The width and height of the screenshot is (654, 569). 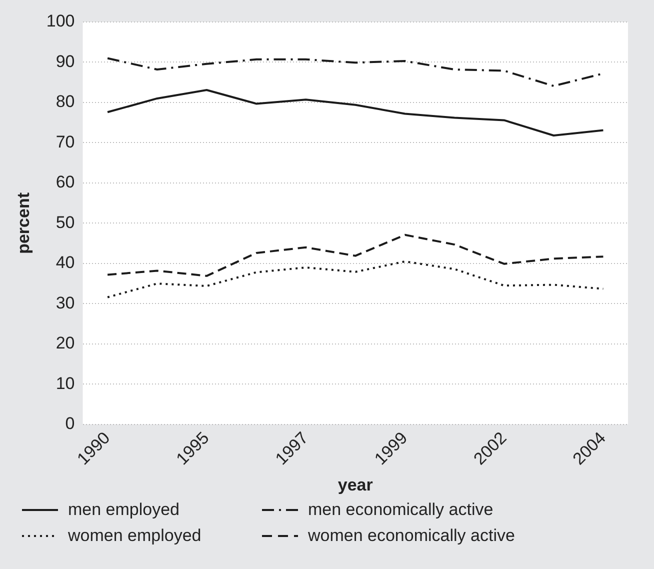 What do you see at coordinates (60, 21) in the screenshot?
I see `y-tick-label: 100` at bounding box center [60, 21].